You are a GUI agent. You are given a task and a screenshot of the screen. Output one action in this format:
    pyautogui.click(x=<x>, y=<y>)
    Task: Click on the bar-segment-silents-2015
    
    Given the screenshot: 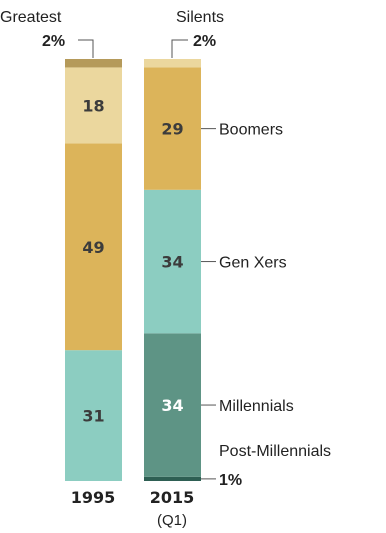 What is the action you would take?
    pyautogui.click(x=172, y=63)
    